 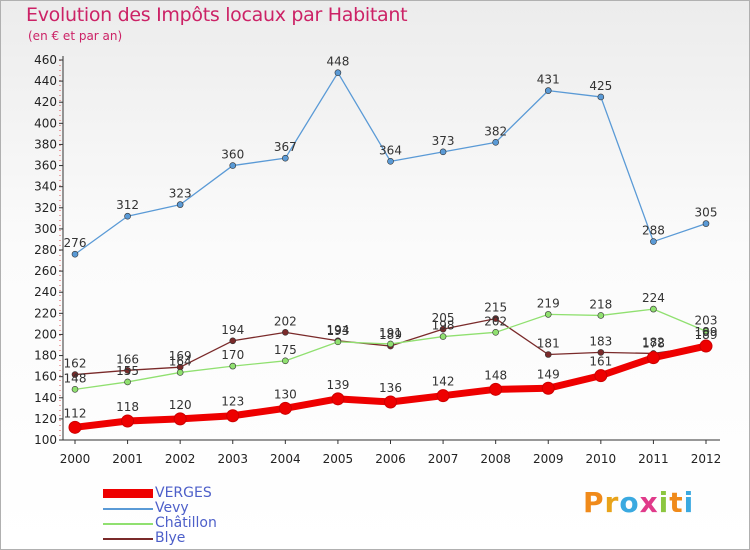 What do you see at coordinates (127, 407) in the screenshot?
I see `data-label: 118` at bounding box center [127, 407].